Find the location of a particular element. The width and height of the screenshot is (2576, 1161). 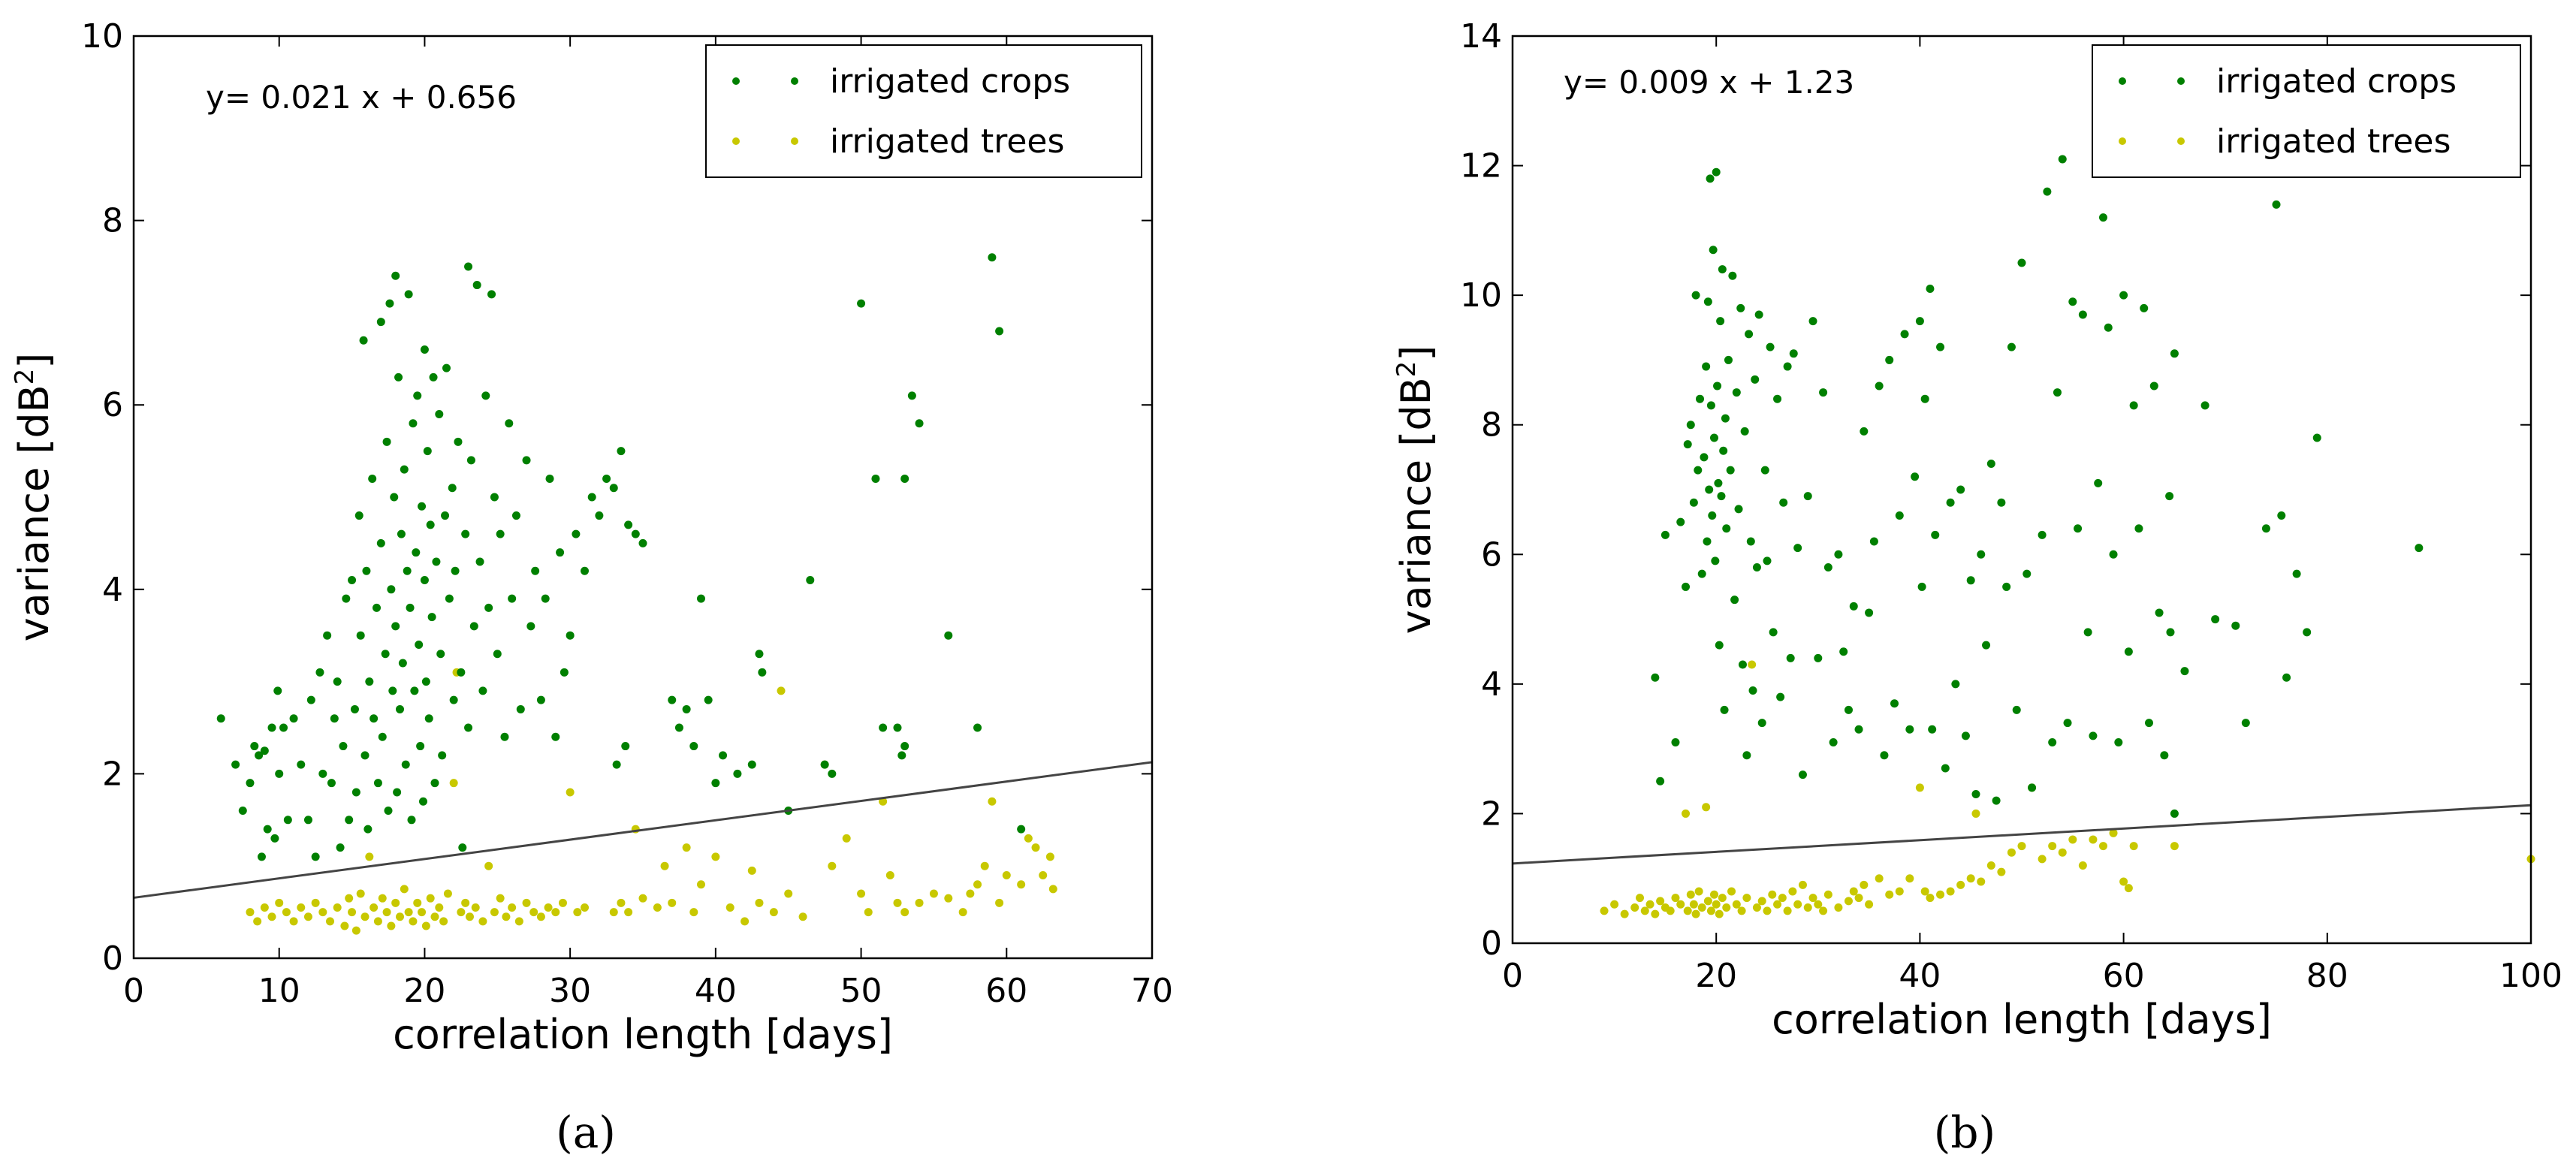

y-tick-label: 2 is located at coordinates (112, 774).